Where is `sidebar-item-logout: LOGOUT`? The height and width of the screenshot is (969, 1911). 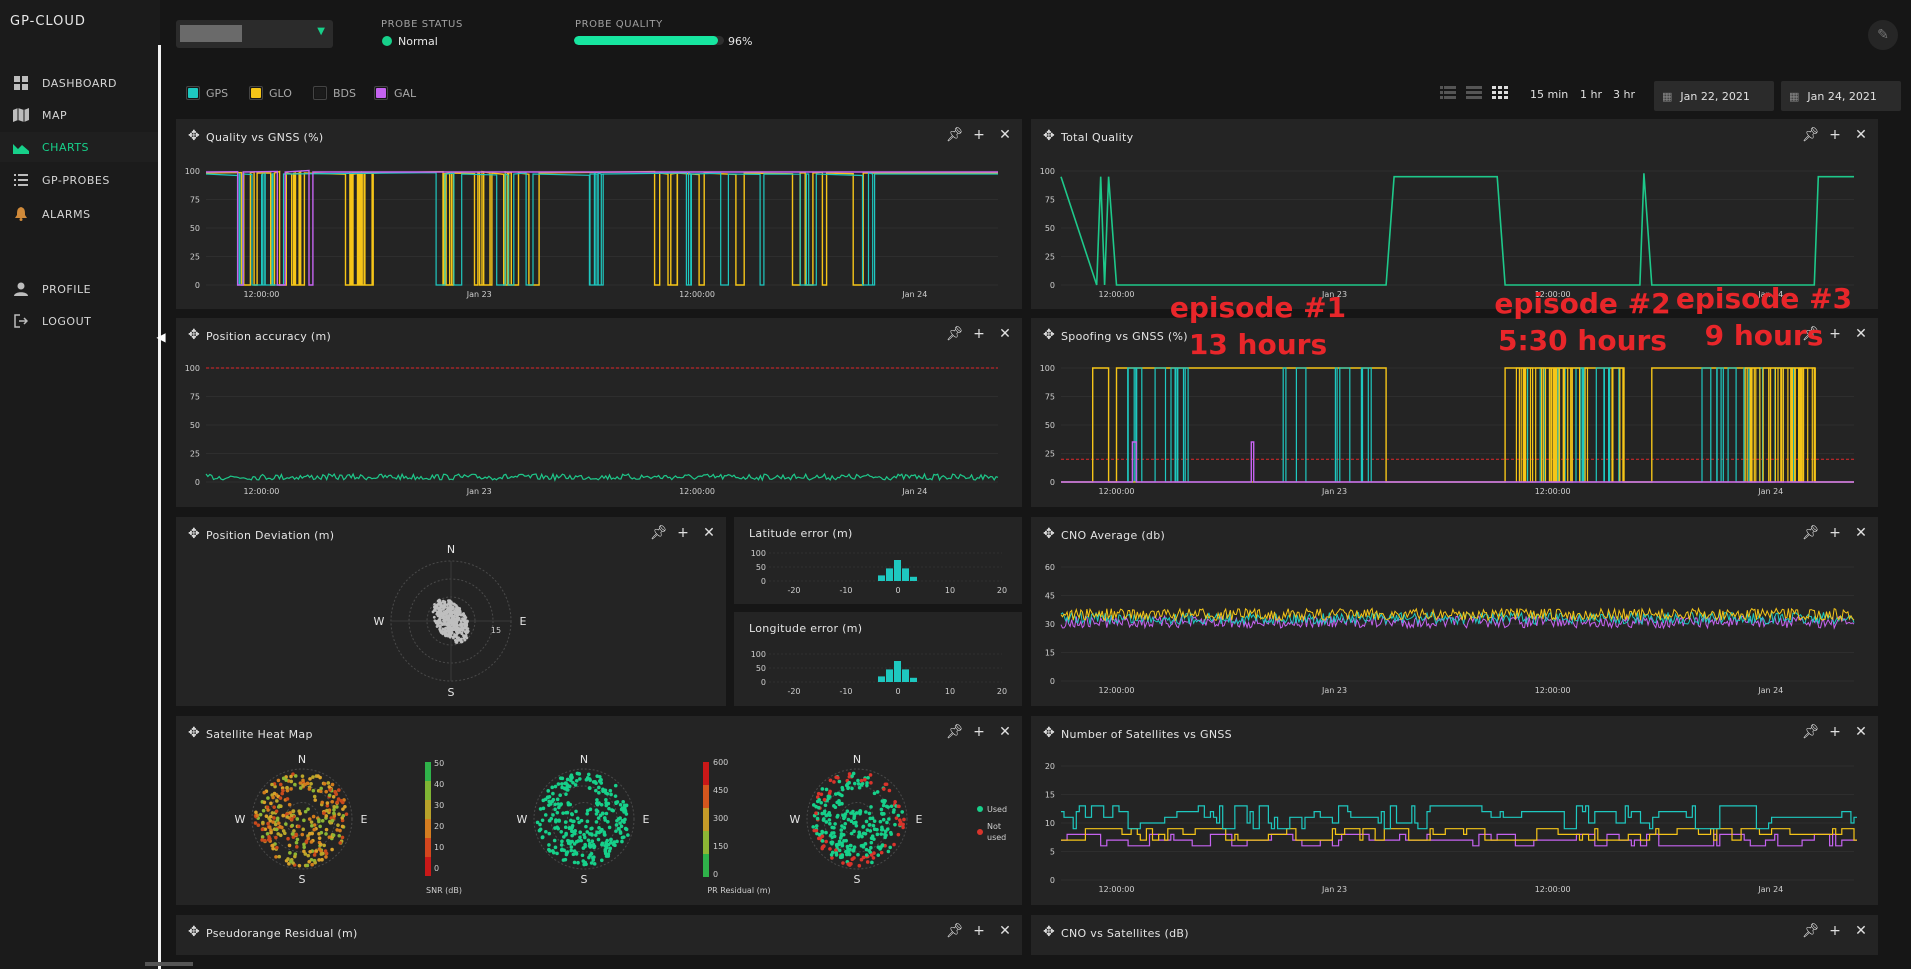 sidebar-item-logout: LOGOUT is located at coordinates (80, 321).